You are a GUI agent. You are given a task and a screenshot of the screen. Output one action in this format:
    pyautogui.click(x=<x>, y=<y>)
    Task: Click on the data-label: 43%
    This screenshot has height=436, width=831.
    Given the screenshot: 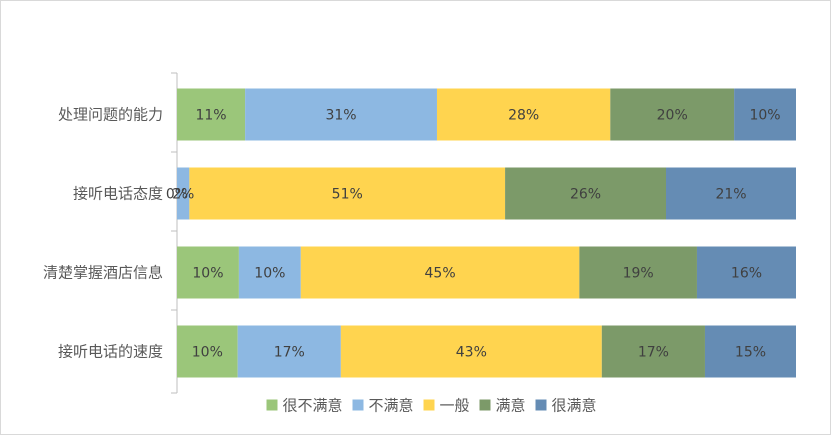 What is the action you would take?
    pyautogui.click(x=471, y=353)
    